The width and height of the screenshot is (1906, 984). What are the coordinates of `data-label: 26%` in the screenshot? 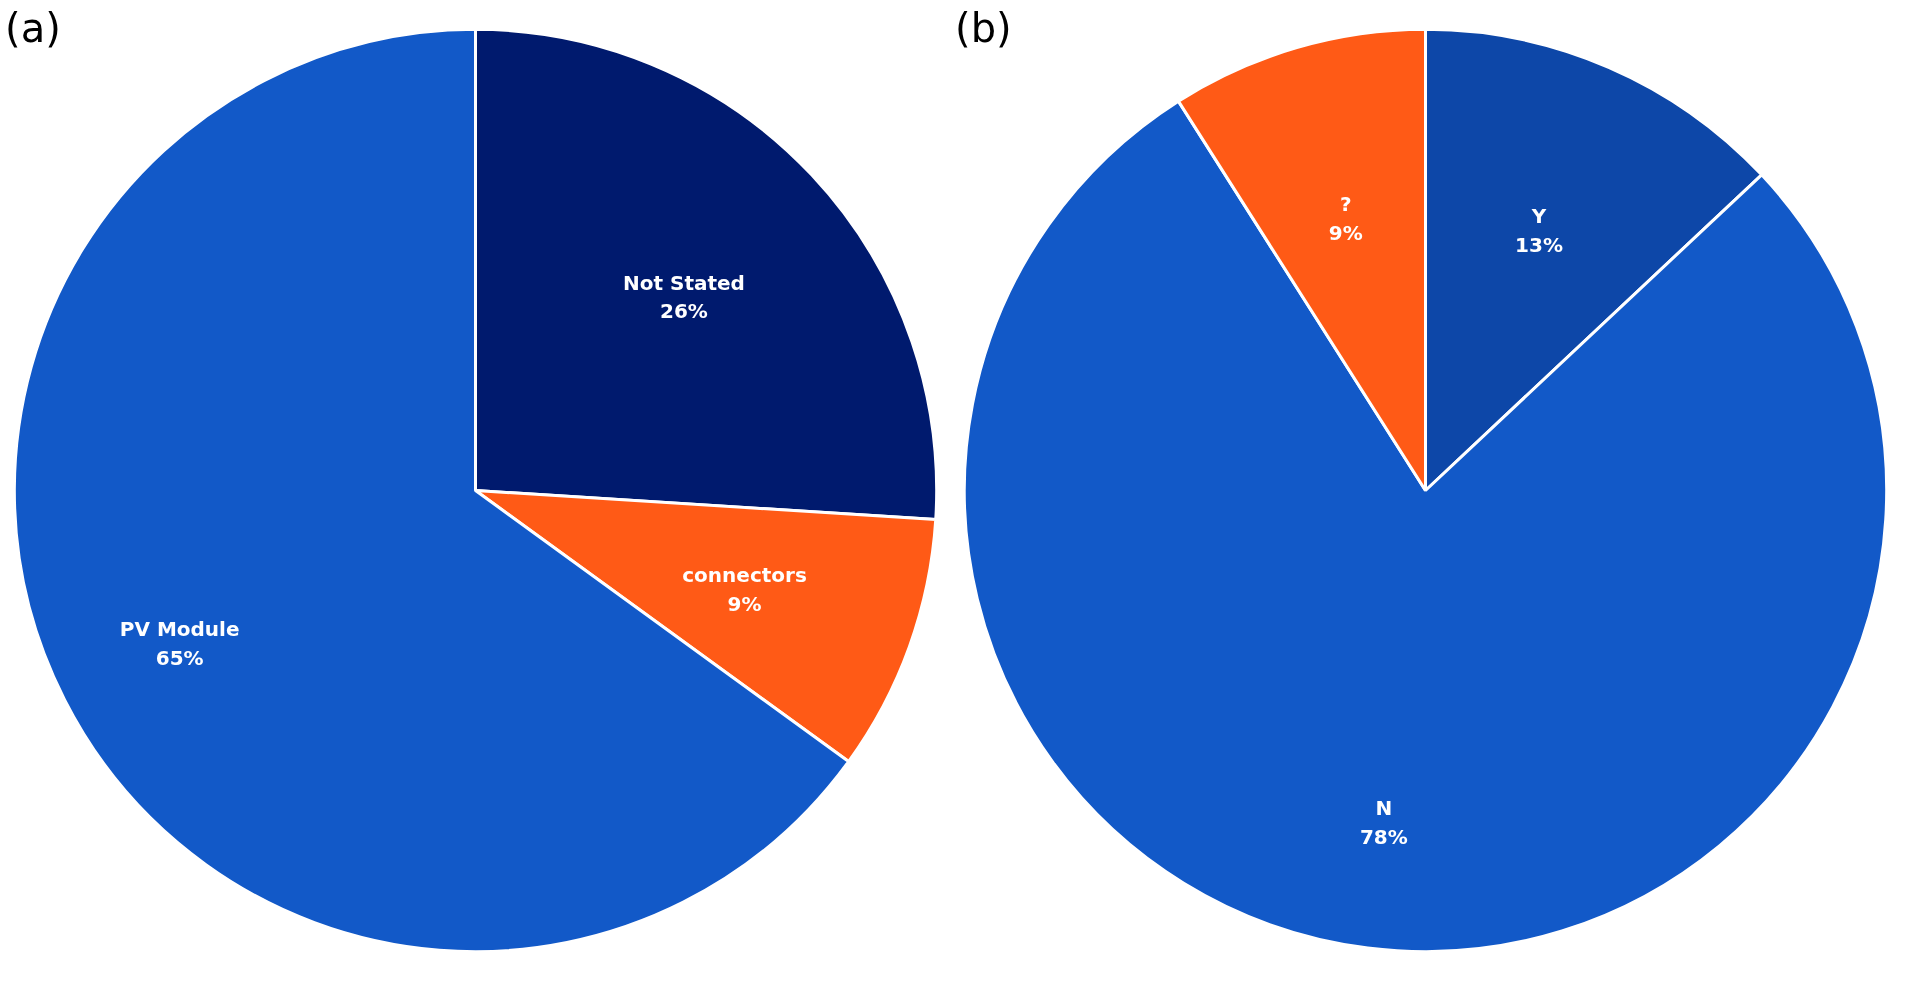 It's located at (683, 311).